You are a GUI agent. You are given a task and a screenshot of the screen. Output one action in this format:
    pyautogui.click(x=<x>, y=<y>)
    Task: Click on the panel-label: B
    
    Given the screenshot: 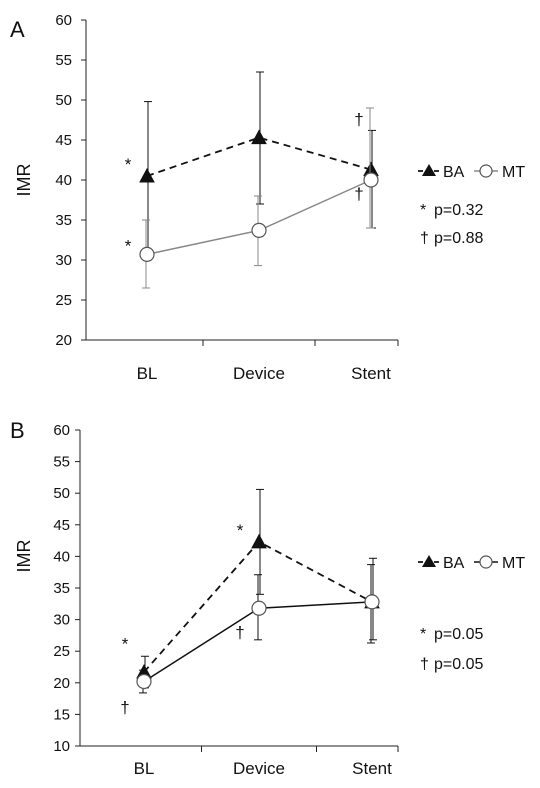 What is the action you would take?
    pyautogui.click(x=17, y=430)
    